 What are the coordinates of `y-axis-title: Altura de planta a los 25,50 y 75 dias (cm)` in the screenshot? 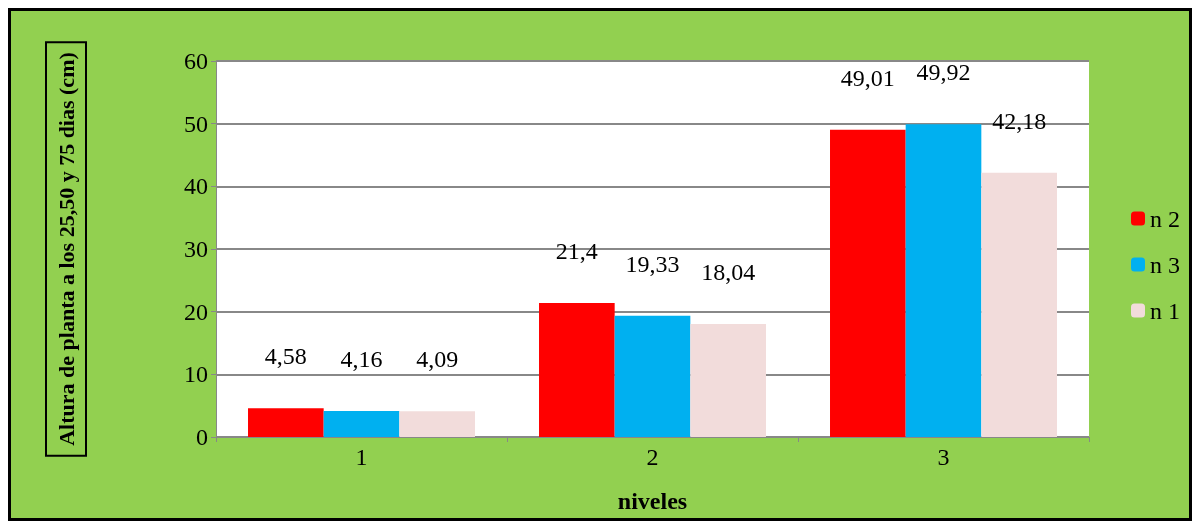 It's located at (66, 249).